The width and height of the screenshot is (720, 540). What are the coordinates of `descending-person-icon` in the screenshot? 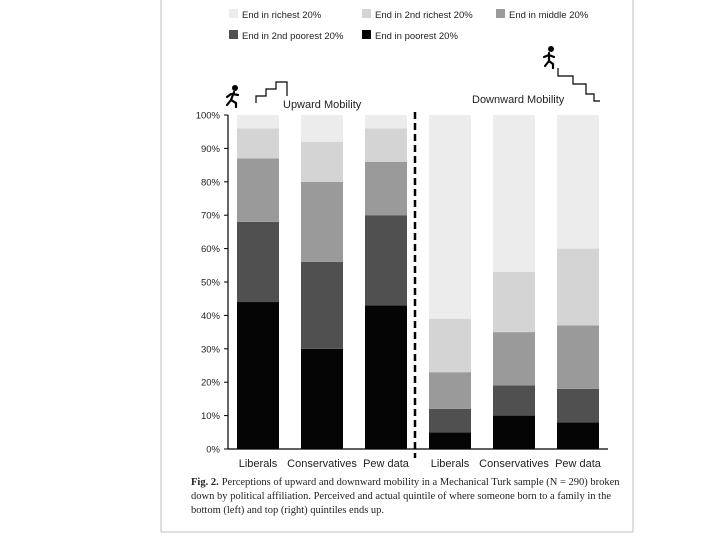 It's located at (549, 58).